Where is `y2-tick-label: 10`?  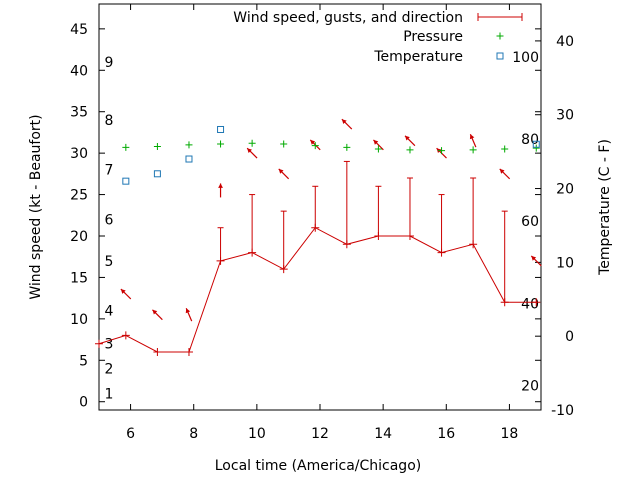
y2-tick-label: 10 is located at coordinates (565, 263).